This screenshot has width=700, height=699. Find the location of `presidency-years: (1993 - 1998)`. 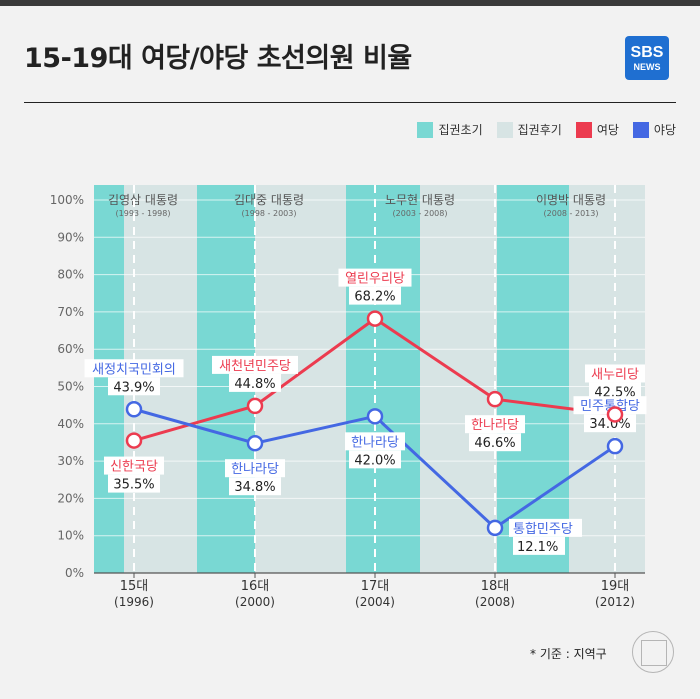

presidency-years: (1993 - 1998) is located at coordinates (143, 213).